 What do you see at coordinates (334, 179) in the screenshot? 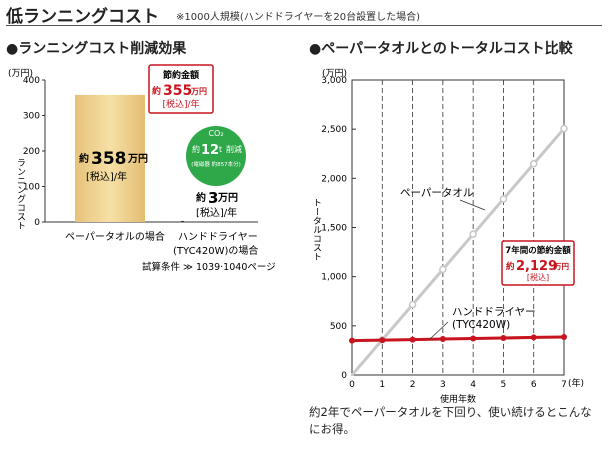
I see `line-y-tick-label: 2,000` at bounding box center [334, 179].